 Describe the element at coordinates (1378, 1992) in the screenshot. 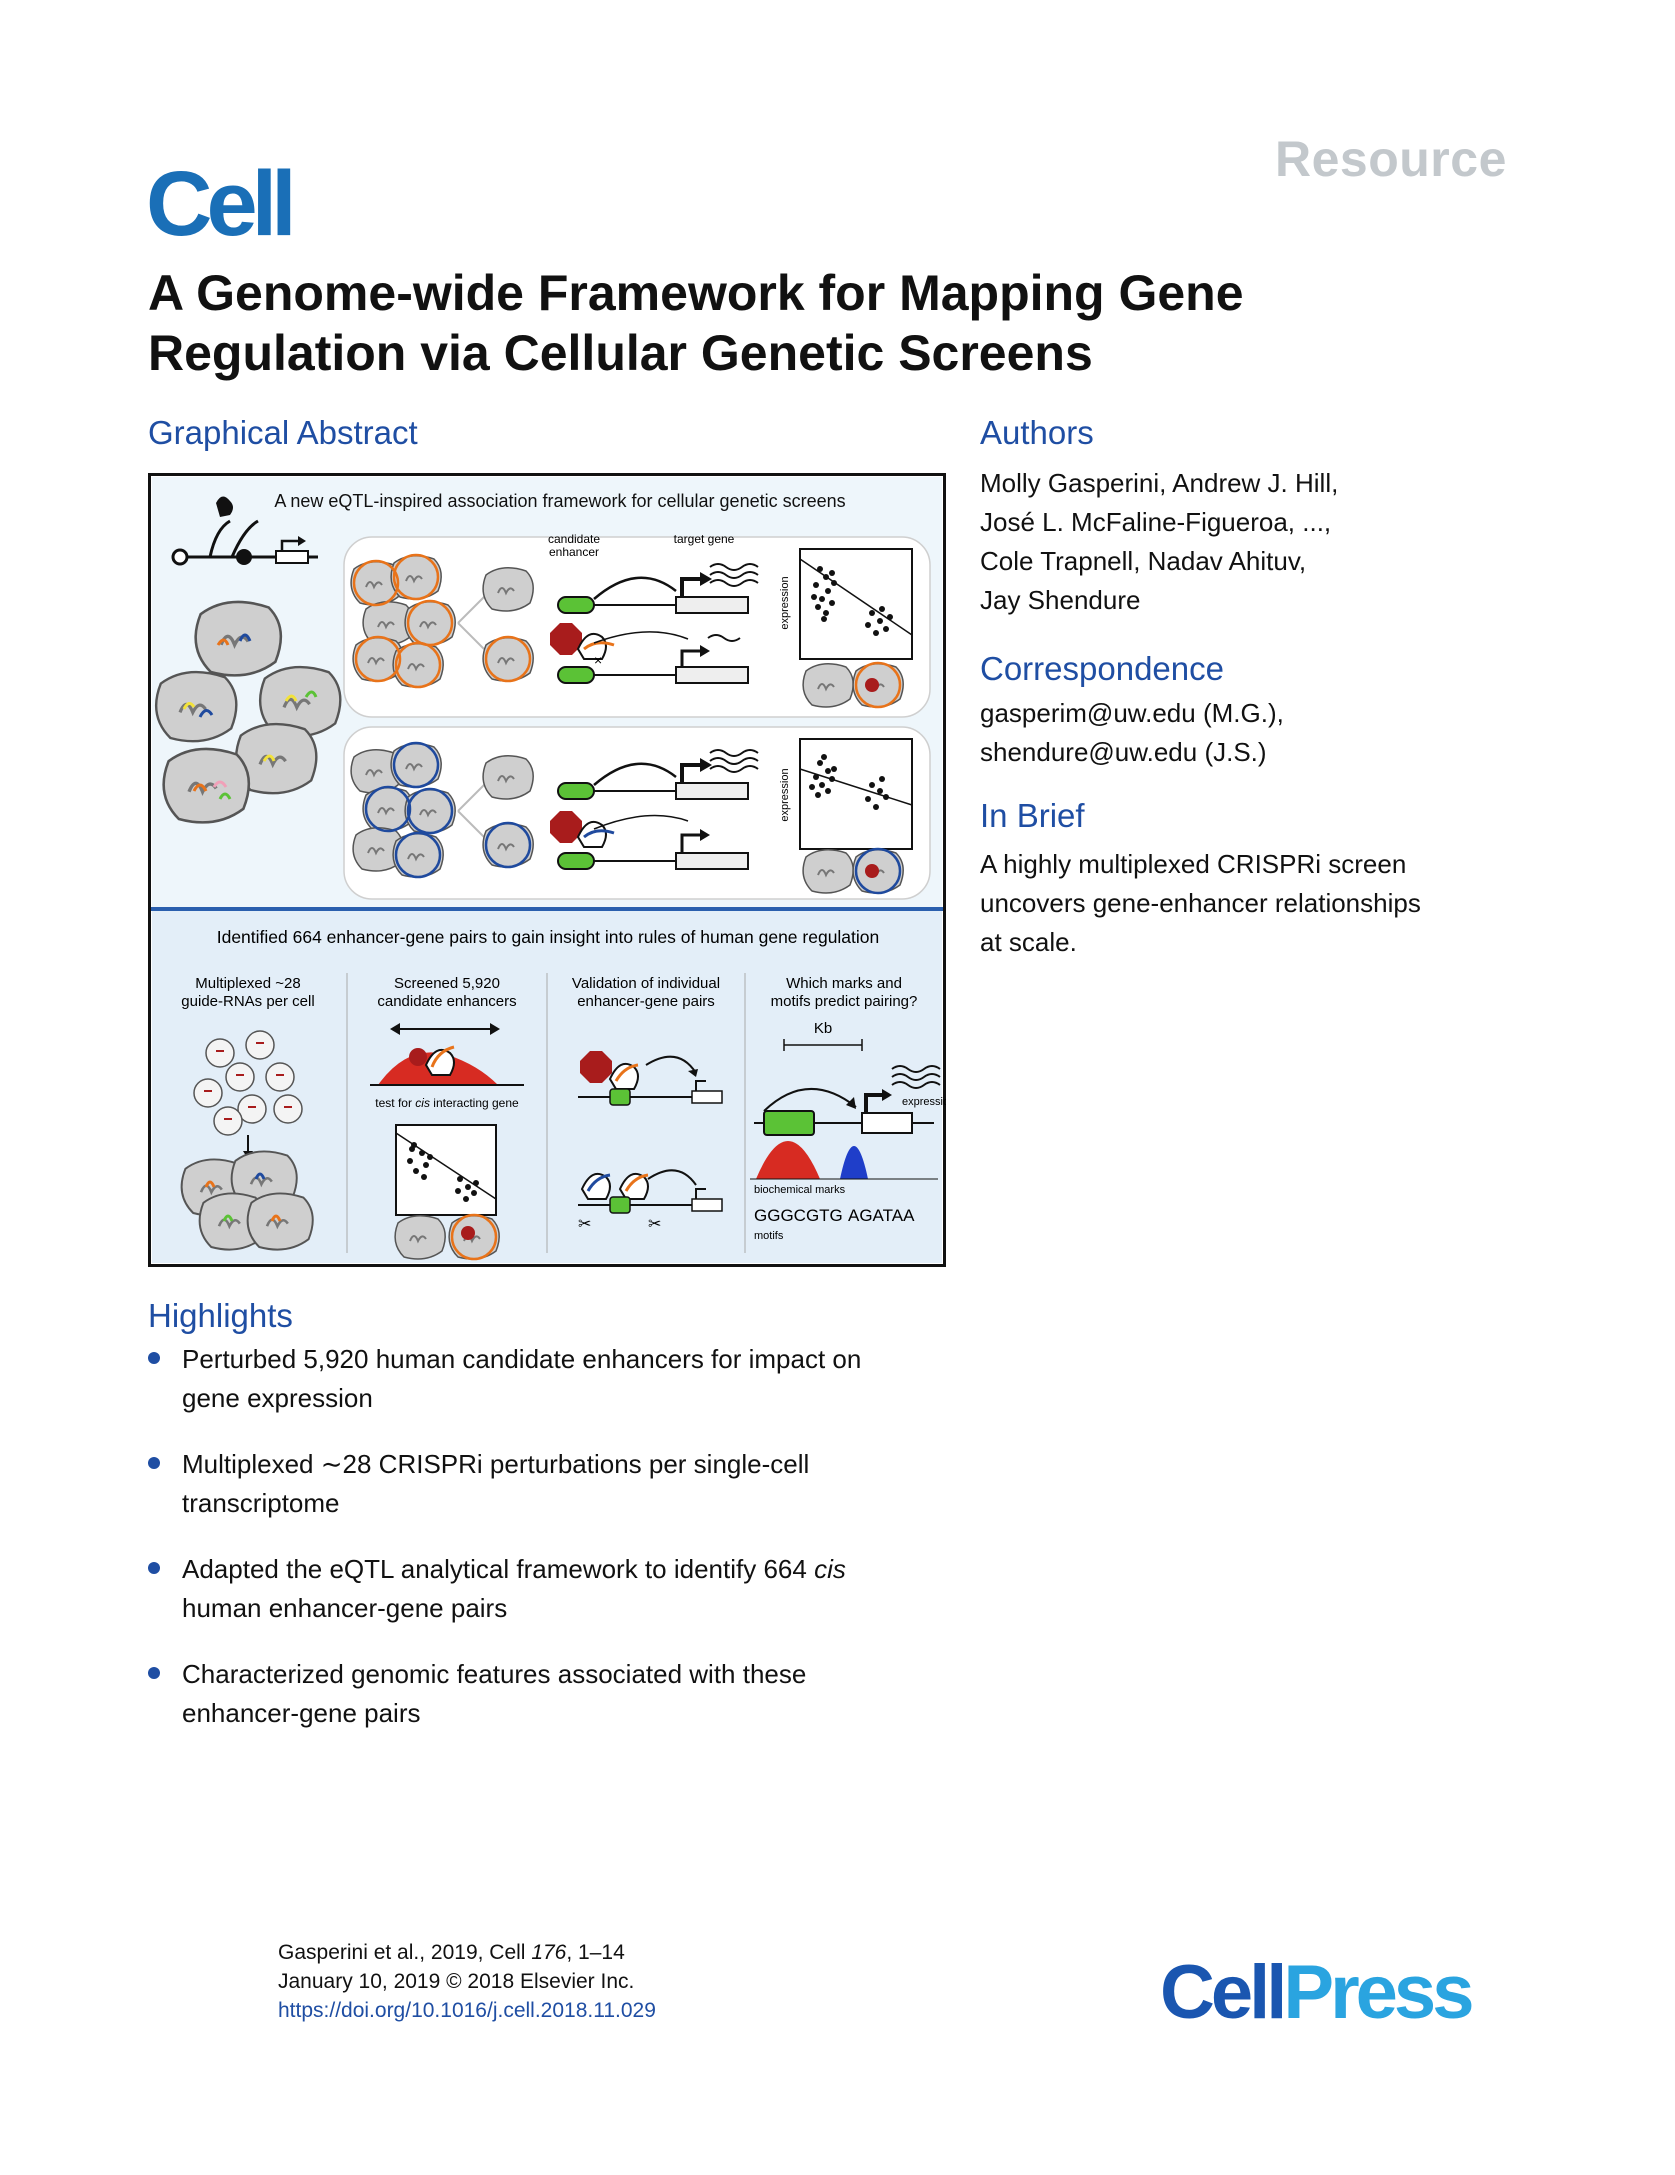

I see `cellpress-logo-press: Press` at that location.